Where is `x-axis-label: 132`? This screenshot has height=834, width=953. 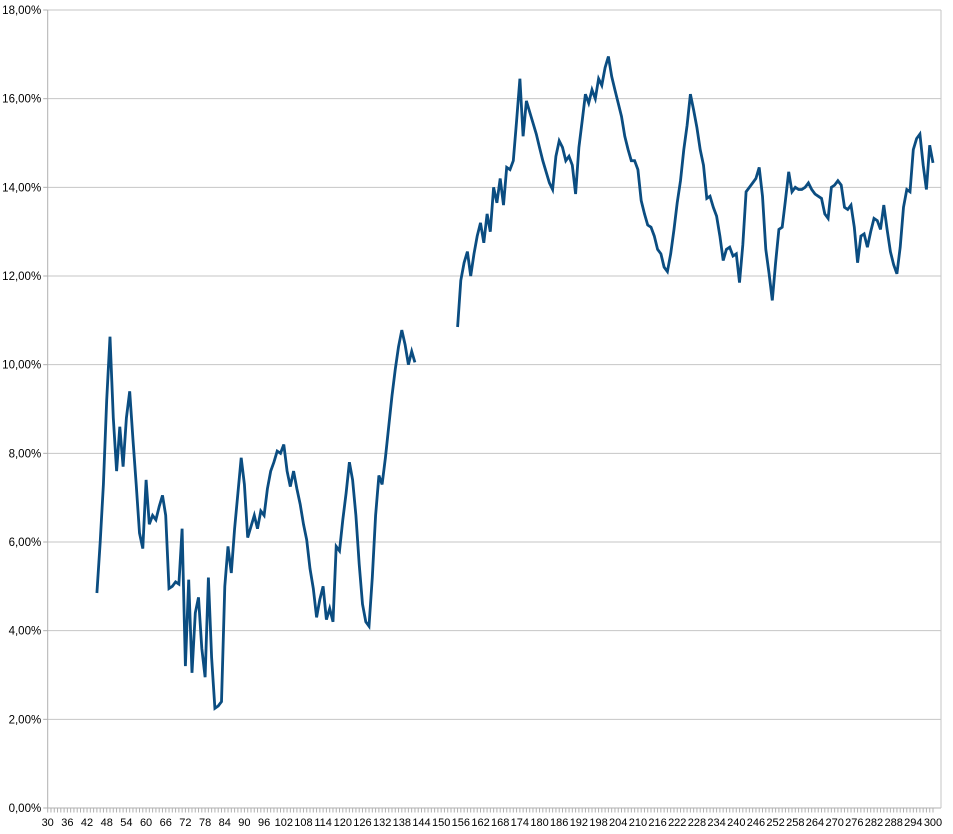
x-axis-label: 132 is located at coordinates (382, 823).